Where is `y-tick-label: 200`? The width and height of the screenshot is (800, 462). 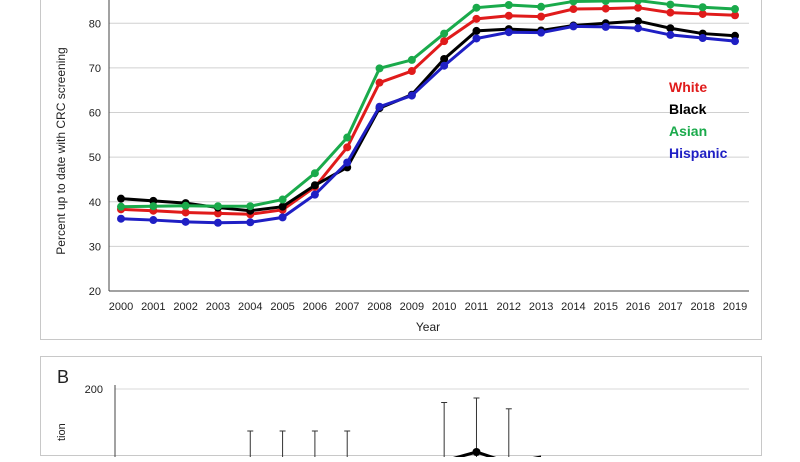 y-tick-label: 200 is located at coordinates (94, 390).